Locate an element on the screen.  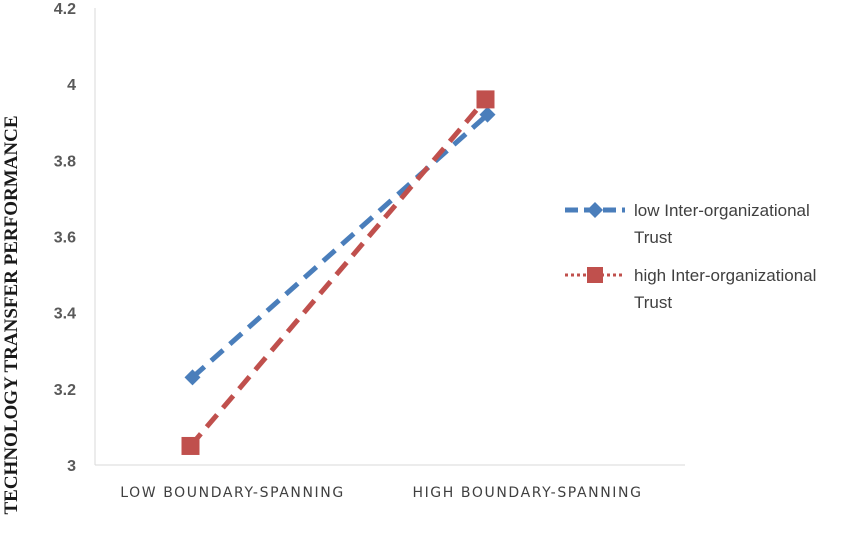
legend-label: high Inter-organizational is located at coordinates (725, 275).